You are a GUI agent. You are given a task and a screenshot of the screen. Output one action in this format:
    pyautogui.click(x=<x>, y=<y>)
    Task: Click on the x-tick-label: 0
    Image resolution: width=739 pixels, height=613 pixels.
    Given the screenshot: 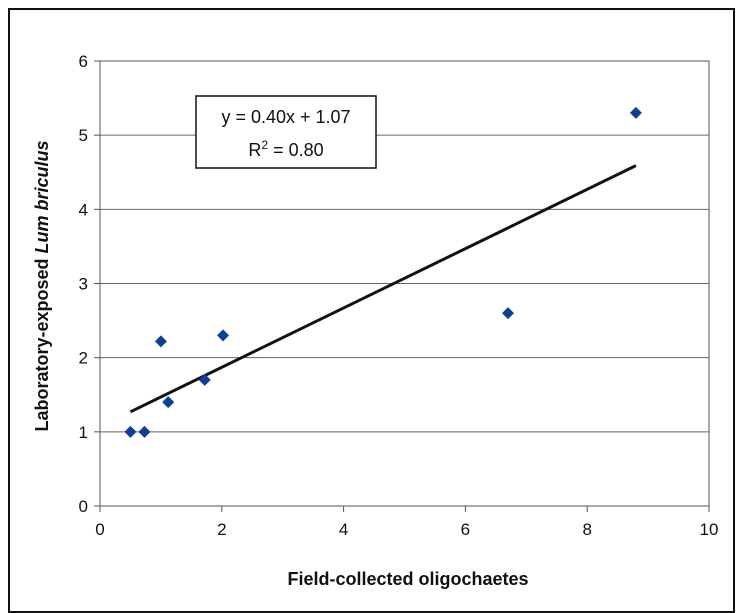 What is the action you would take?
    pyautogui.click(x=99, y=529)
    